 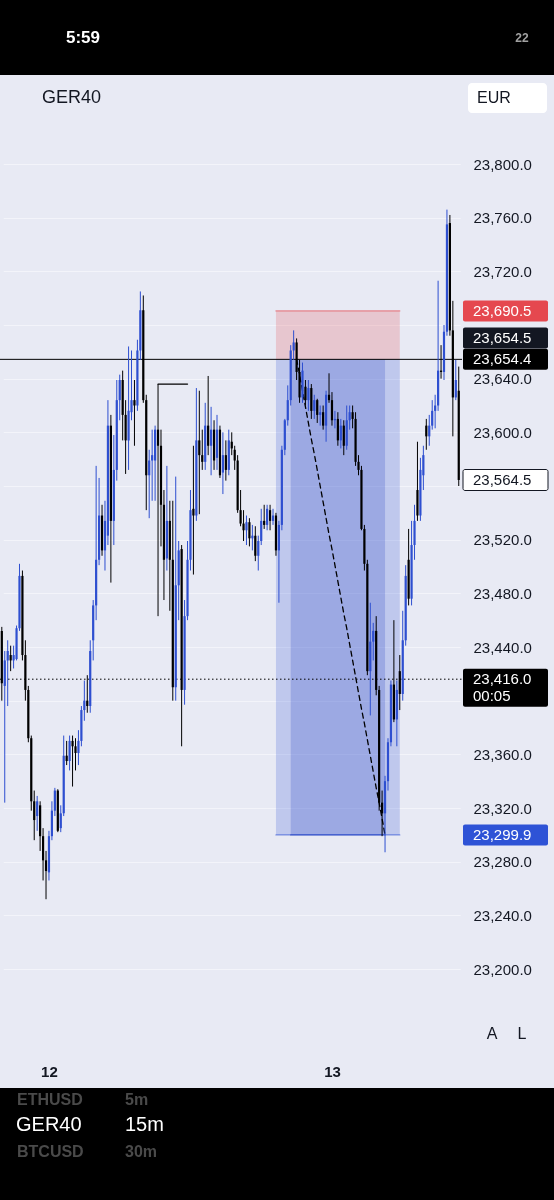 What do you see at coordinates (502, 479) in the screenshot?
I see `text: 23,564.5` at bounding box center [502, 479].